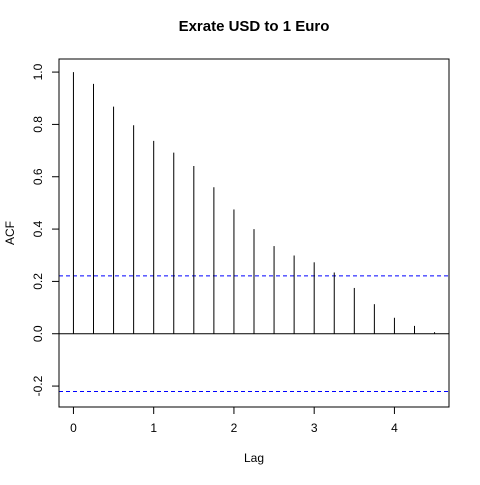 The height and width of the screenshot is (485, 480). Describe the element at coordinates (254, 26) in the screenshot. I see `chart-title: Exrate USD to 1 Euro` at that location.